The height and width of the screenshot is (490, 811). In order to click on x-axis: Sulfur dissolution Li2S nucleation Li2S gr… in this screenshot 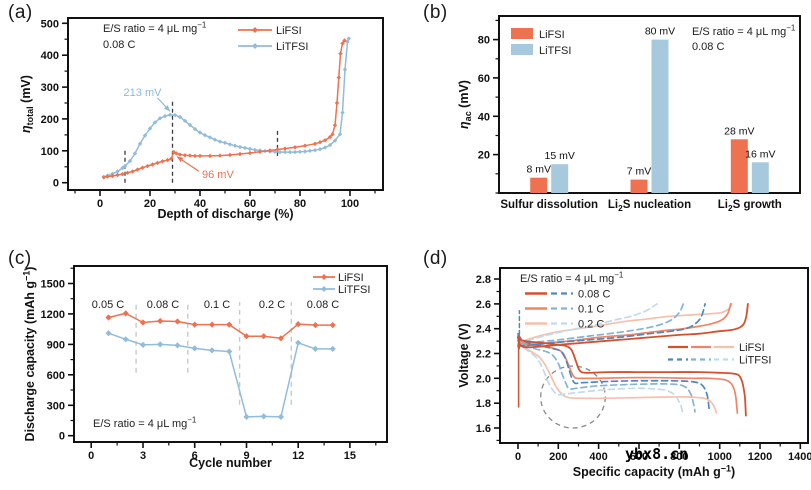, I will do `click(640, 206)`.